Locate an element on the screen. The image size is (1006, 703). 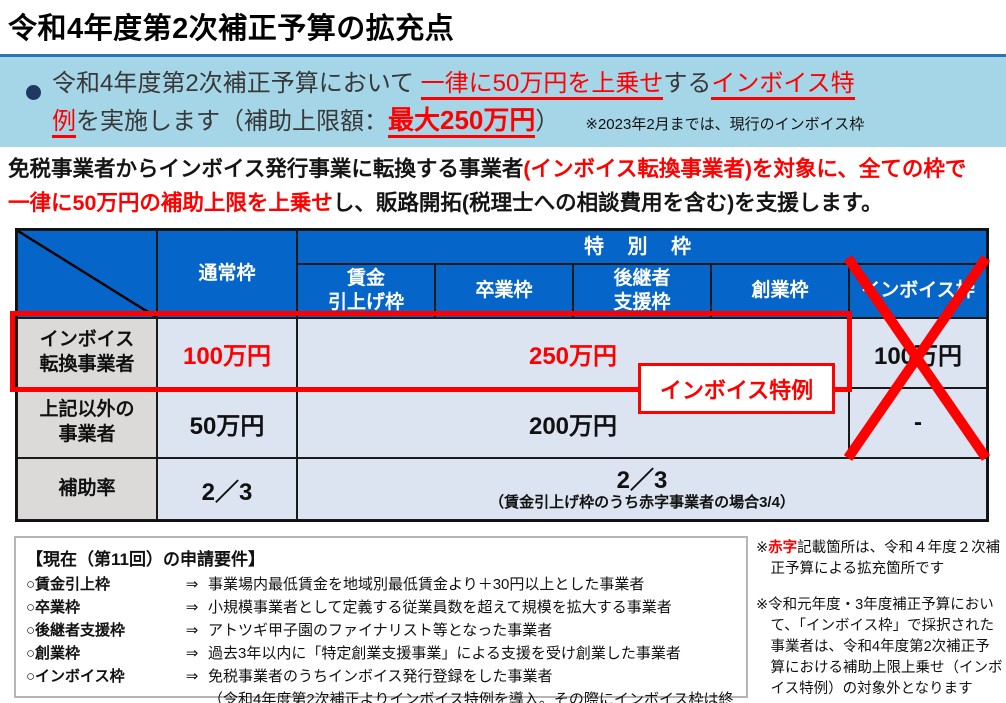
requirement-item-wage: ○賃金引上枠 ⇒ 事業場内最低賃金を地域別最低賃金より＋30円以上とした事業者 is located at coordinates (381, 584).